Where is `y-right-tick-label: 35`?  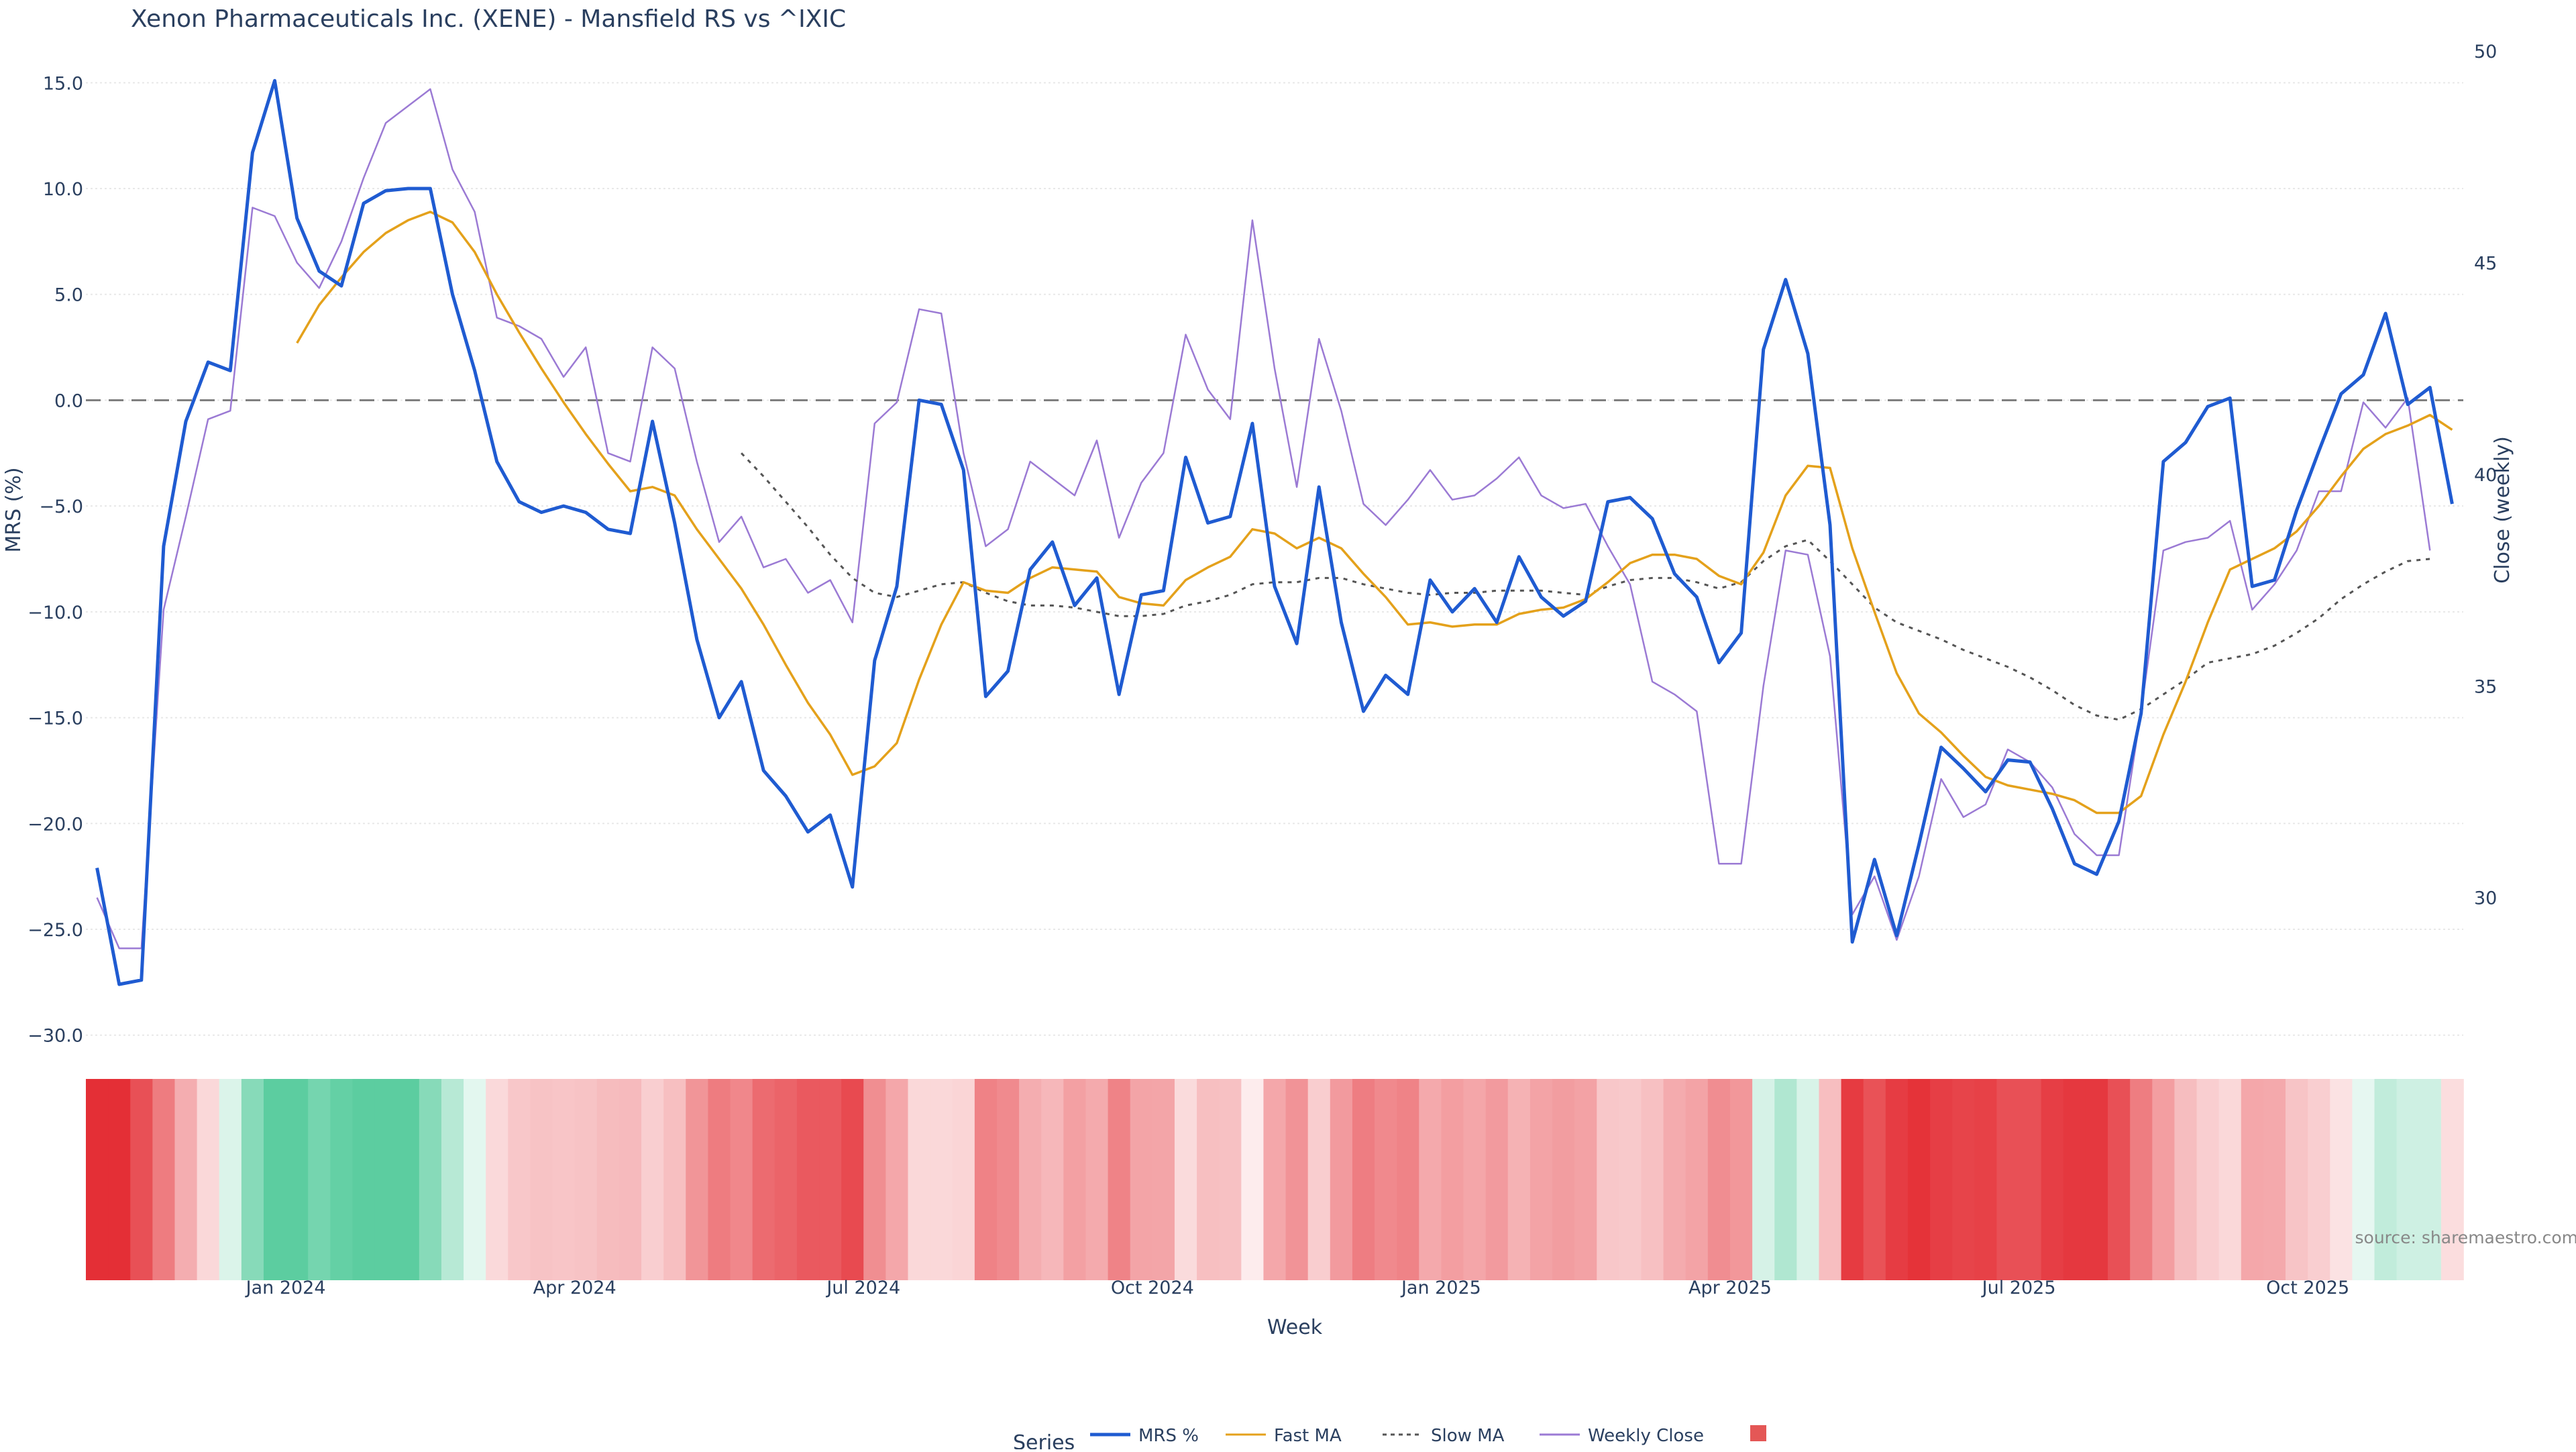
y-right-tick-label: 35 is located at coordinates (2485, 687).